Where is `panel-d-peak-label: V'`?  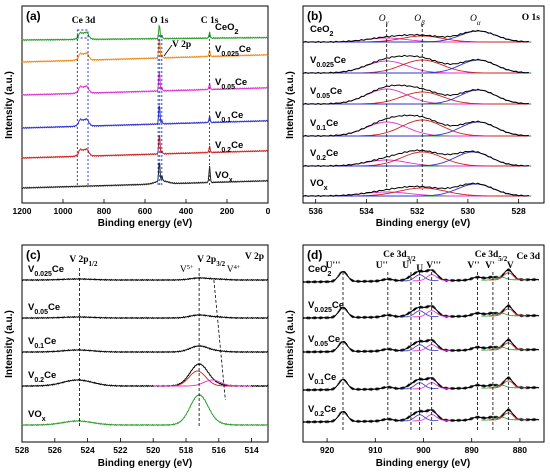 panel-d-peak-label: V' is located at coordinates (490, 266).